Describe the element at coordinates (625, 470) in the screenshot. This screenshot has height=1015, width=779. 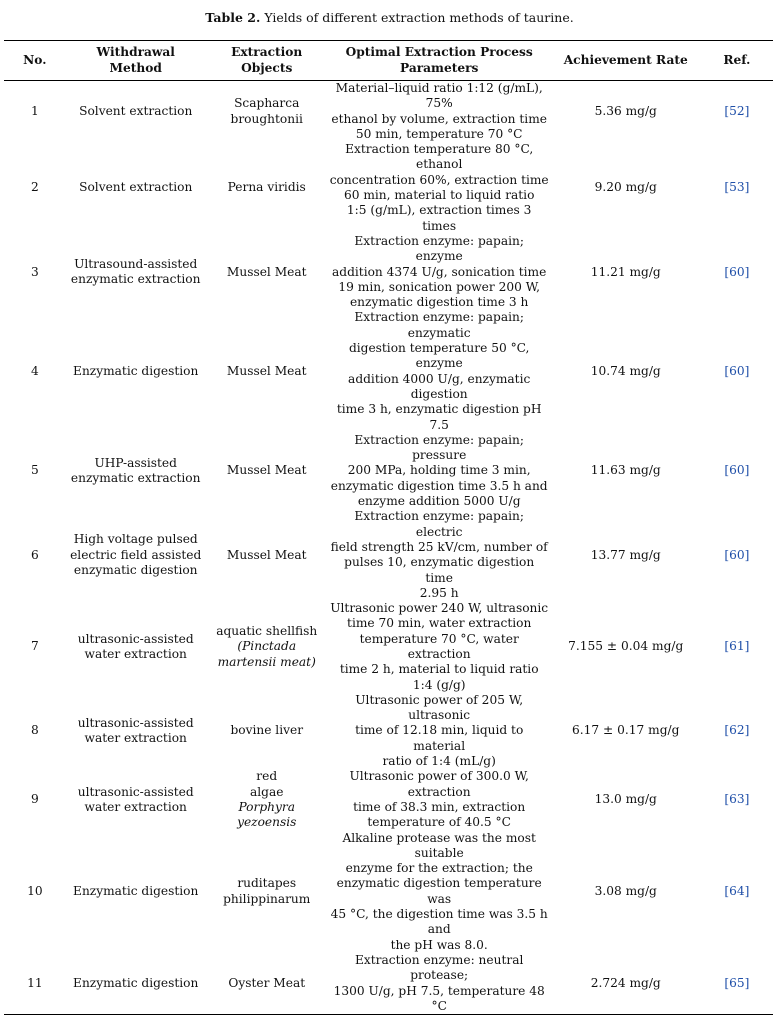
I see `cell-rate: 11.63 mg/g` at that location.